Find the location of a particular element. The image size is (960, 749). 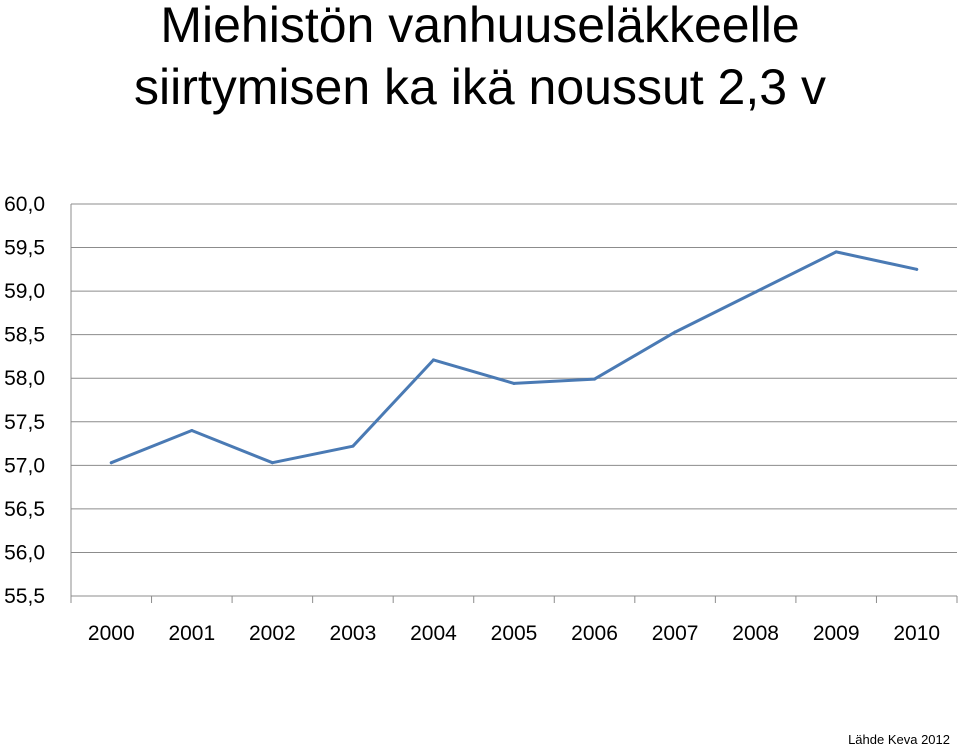

x-tick-label: 2004 is located at coordinates (433, 633).